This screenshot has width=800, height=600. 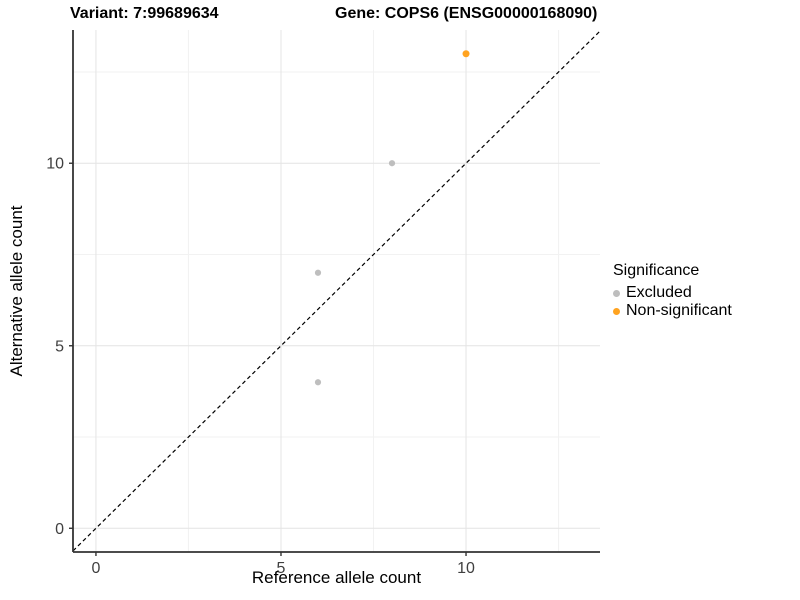 I want to click on legend: Significance Excluded Non-significant, so click(x=672, y=291).